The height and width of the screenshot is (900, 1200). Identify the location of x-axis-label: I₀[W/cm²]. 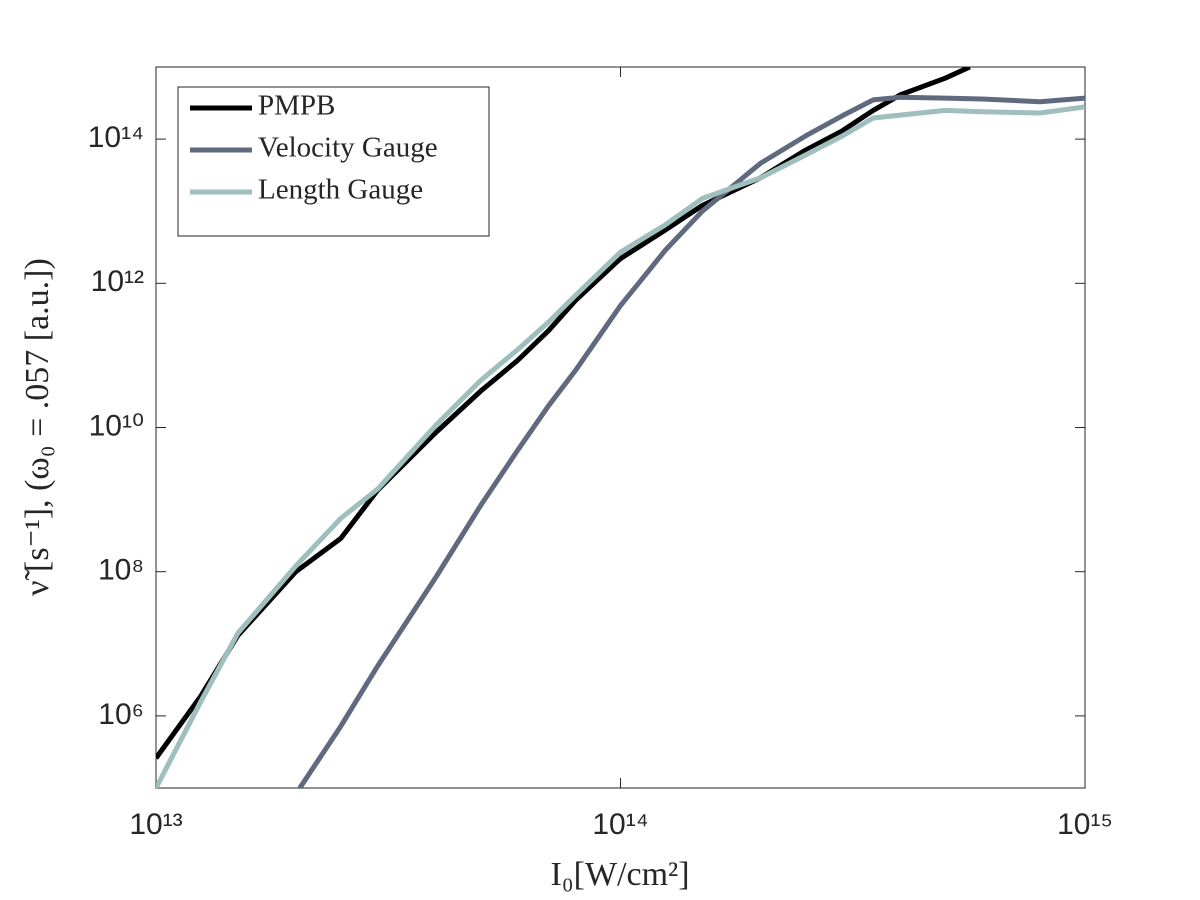
(619, 874).